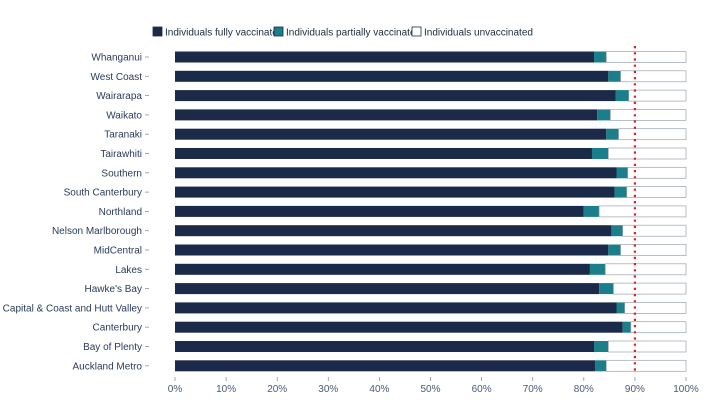 The image size is (720, 417). I want to click on x-tick-label: 60%, so click(482, 389).